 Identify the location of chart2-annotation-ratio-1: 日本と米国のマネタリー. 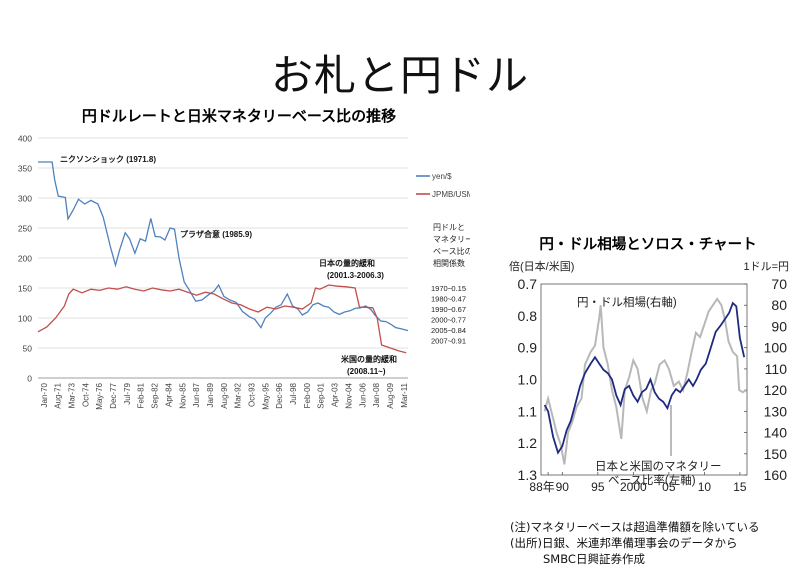
(658, 466).